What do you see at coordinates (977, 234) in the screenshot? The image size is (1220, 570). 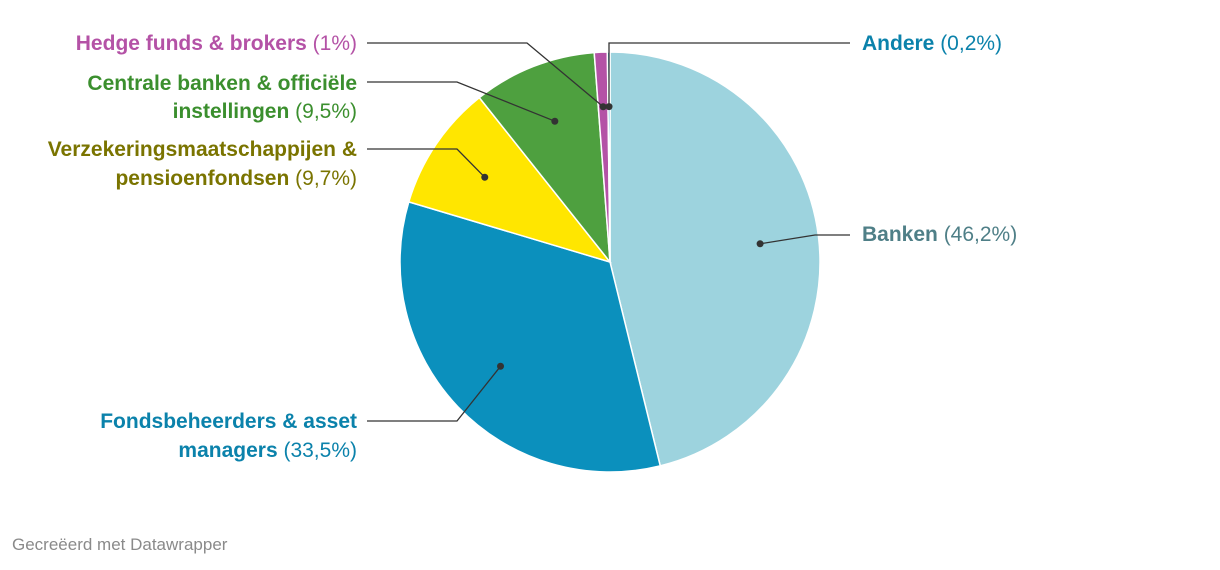 I see `slice-label-value: (46,2%)` at bounding box center [977, 234].